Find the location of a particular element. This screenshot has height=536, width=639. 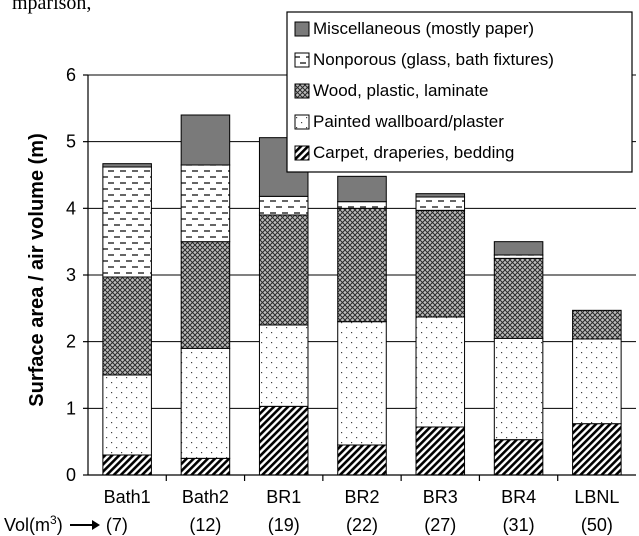

volume-label: (22) is located at coordinates (362, 525).